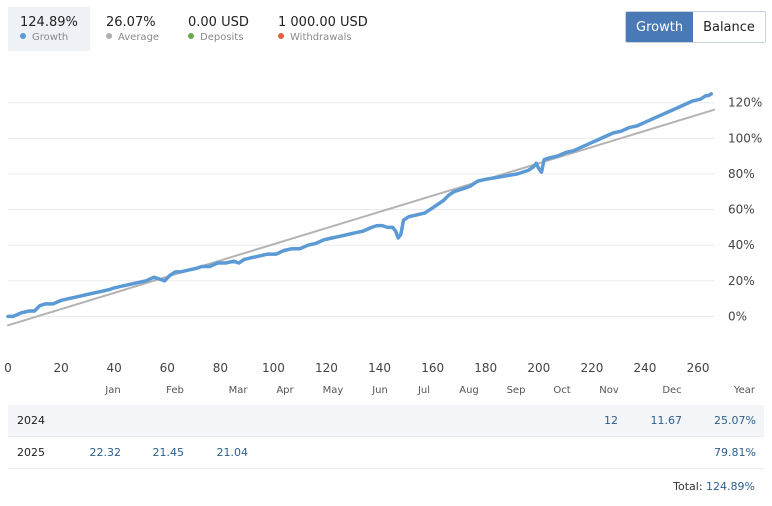 The image size is (772, 506). I want to click on month-oct: Oct, so click(562, 390).